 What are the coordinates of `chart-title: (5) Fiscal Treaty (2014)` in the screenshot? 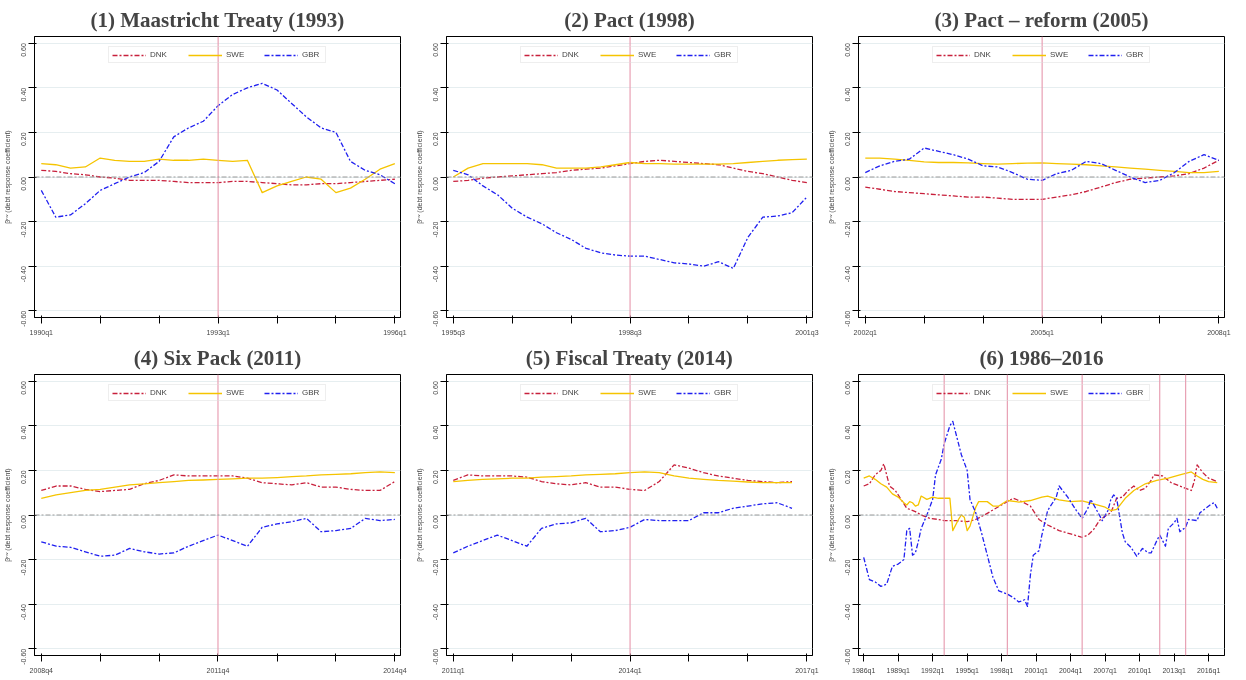 It's located at (629, 357).